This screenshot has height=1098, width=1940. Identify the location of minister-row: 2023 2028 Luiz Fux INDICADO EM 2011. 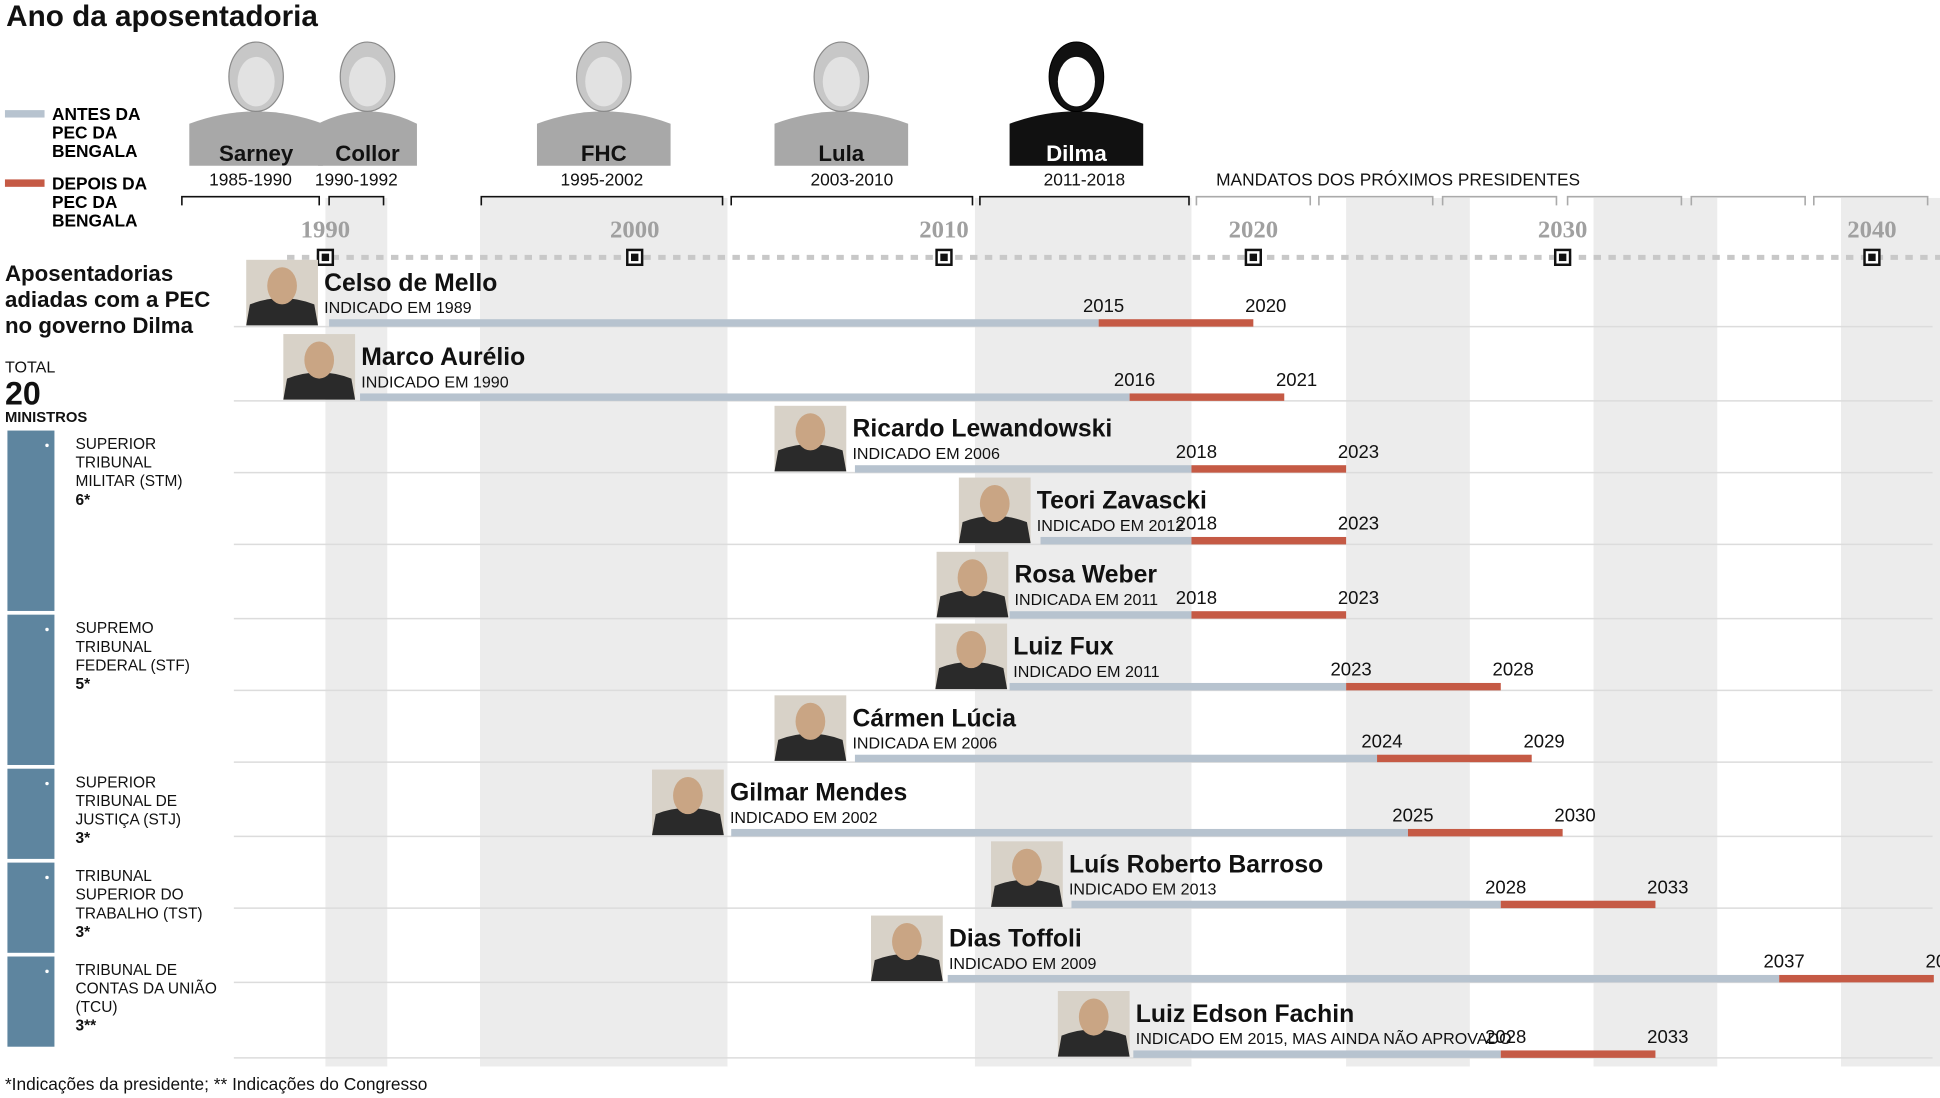
(1234, 657).